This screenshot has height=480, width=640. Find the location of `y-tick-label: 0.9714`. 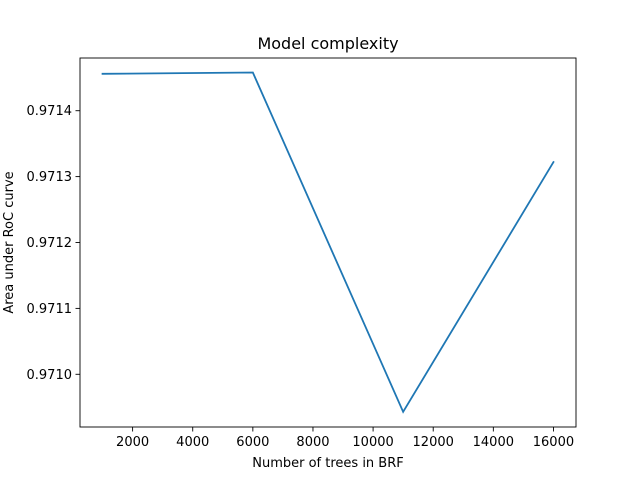

y-tick-label: 0.9714 is located at coordinates (50, 111).